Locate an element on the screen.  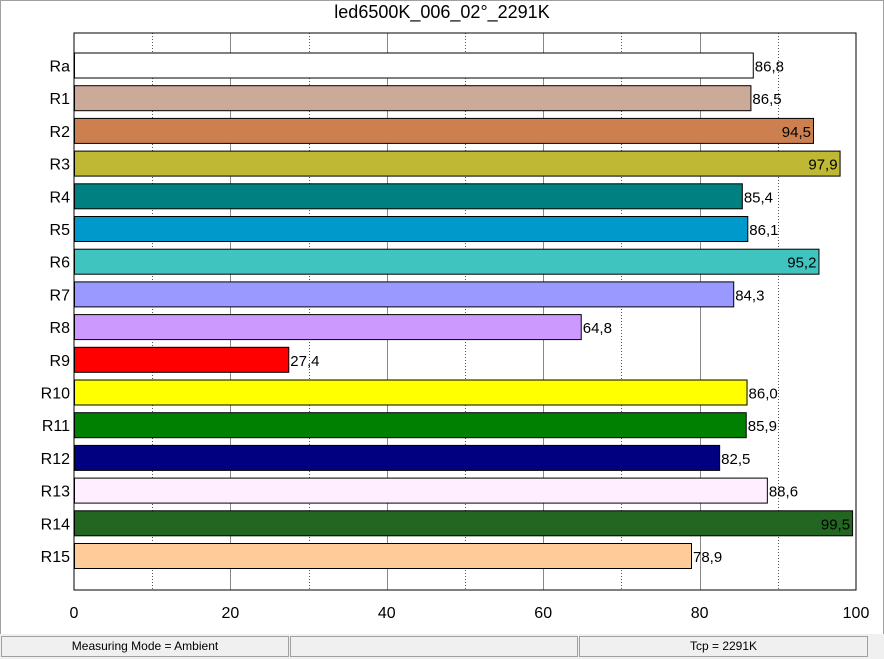
value-label: 88,6 is located at coordinates (783, 492).